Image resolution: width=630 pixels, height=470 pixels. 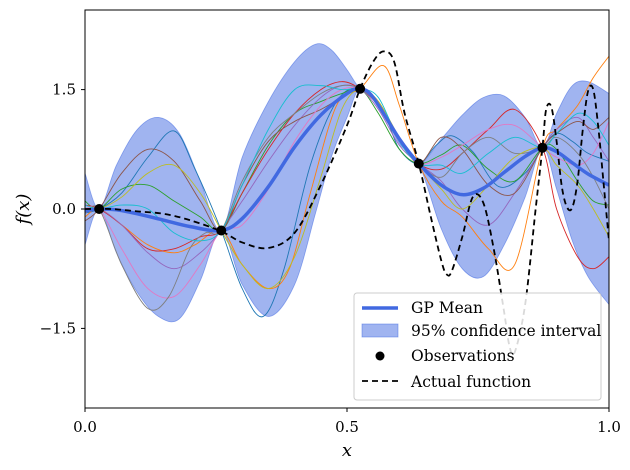 I want to click on legend-frame, so click(x=477, y=346).